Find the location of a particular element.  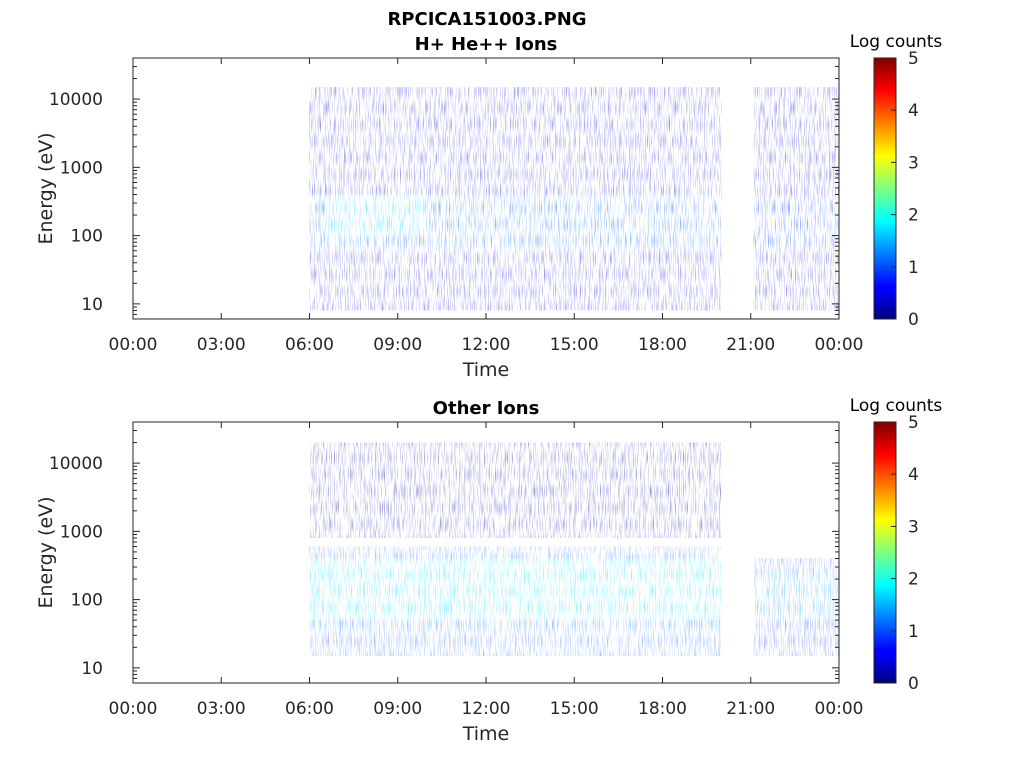

panel-title: Other Ions is located at coordinates (486, 408).